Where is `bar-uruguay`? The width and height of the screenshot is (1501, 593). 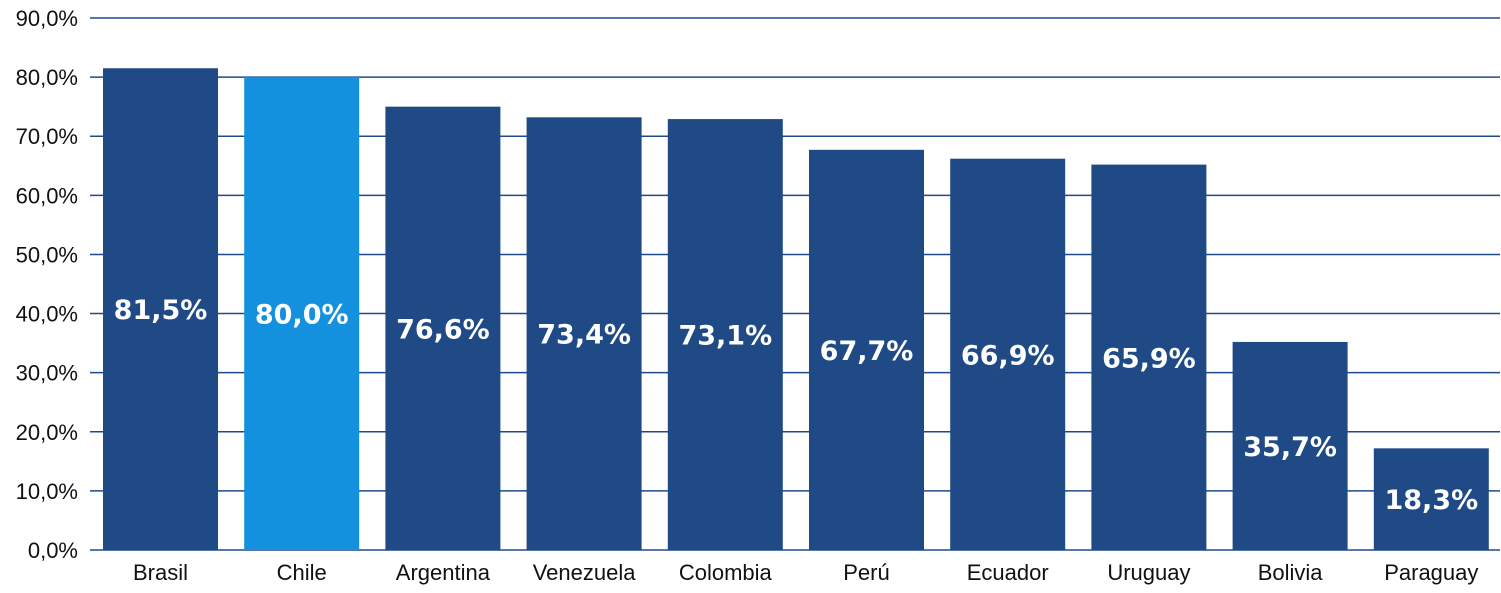
bar-uruguay is located at coordinates (1149, 357).